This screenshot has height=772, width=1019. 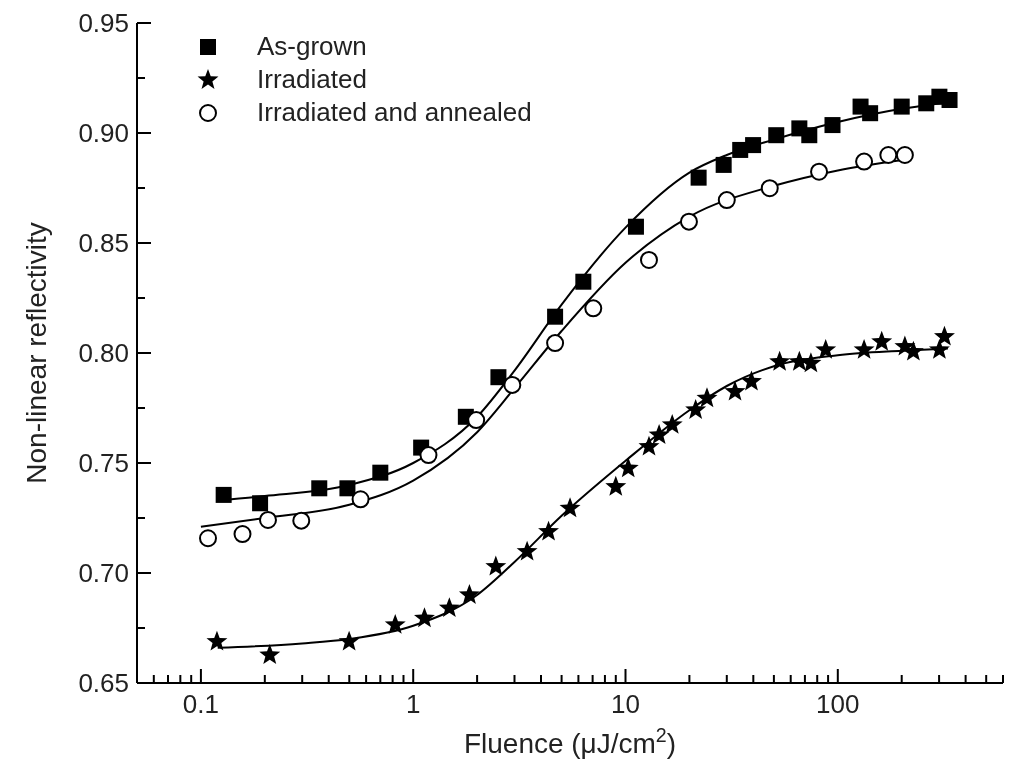 I want to click on y-tick-label: 0.65, so click(x=103, y=683).